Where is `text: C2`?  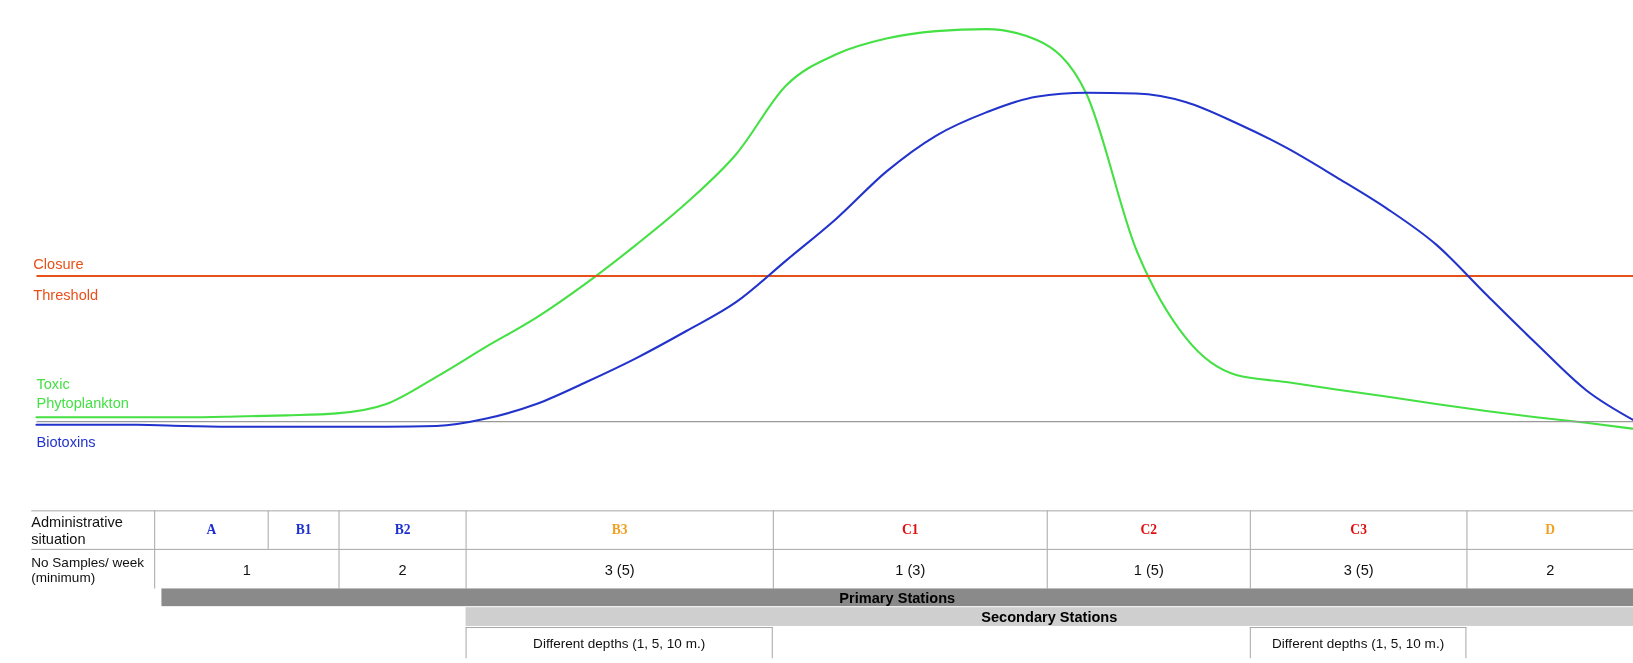
text: C2 is located at coordinates (1148, 529).